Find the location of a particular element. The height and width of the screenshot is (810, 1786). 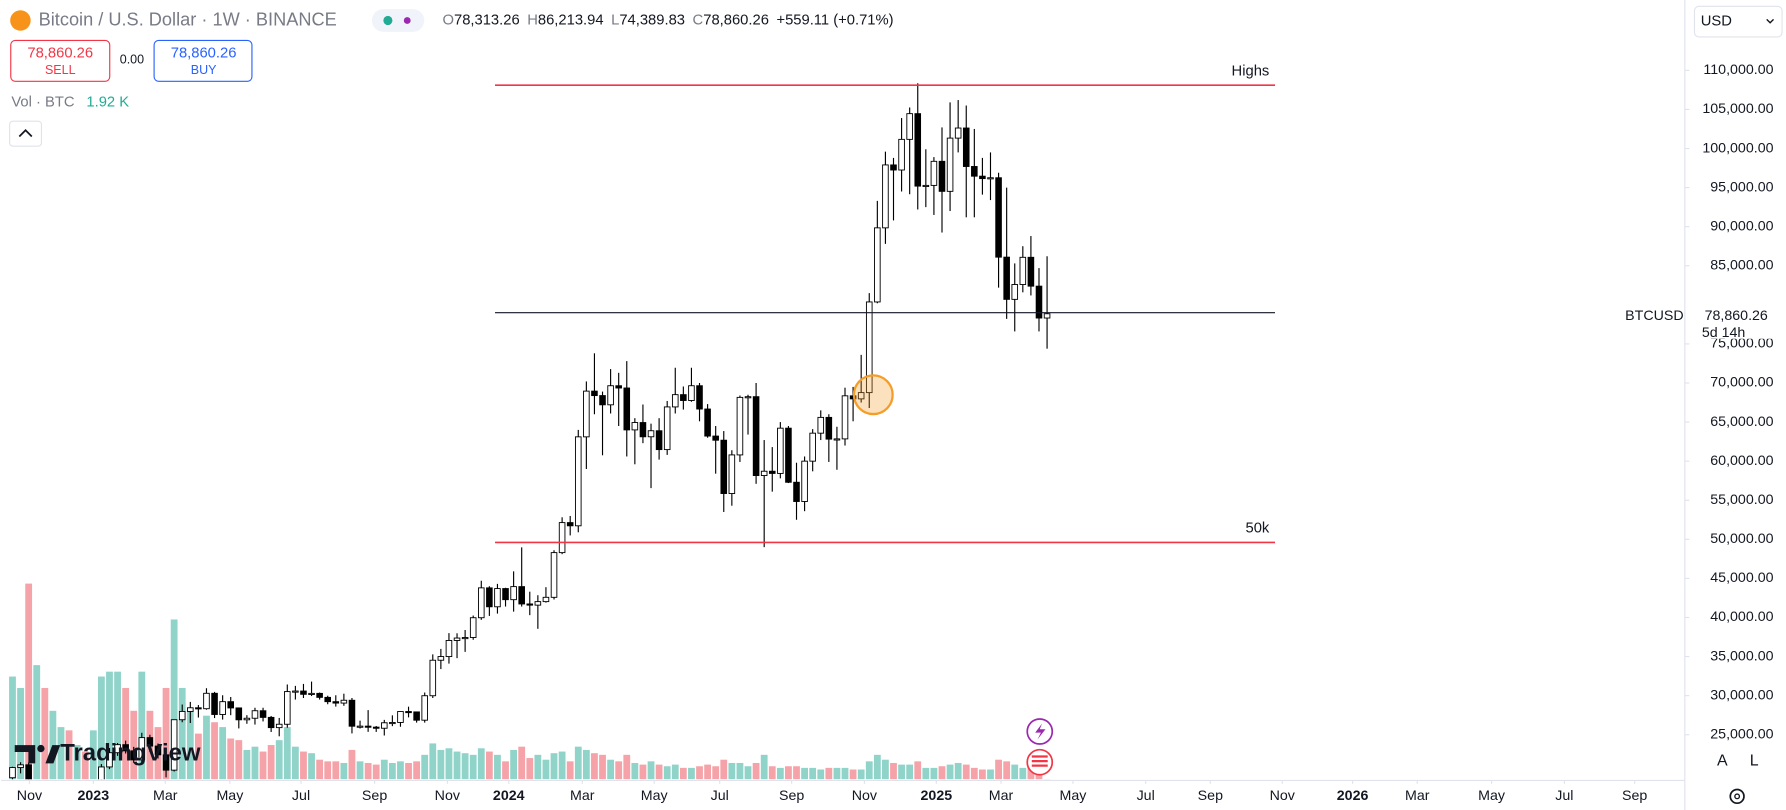

last-price-value: 78,860.26 is located at coordinates (1736, 316).